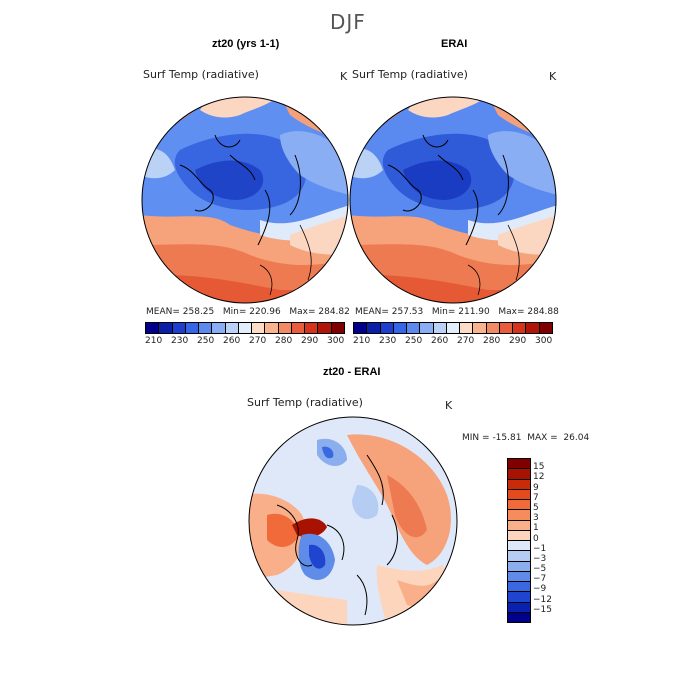  What do you see at coordinates (476, 438) in the screenshot?
I see `diff-min-label: MIN =` at bounding box center [476, 438].